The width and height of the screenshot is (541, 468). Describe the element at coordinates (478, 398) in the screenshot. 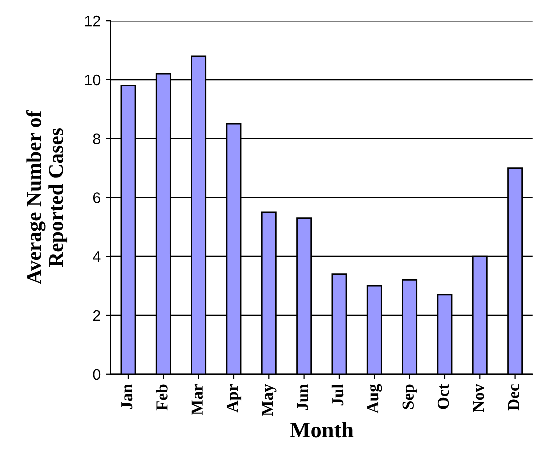

I see `x-tick-label: Nov` at that location.